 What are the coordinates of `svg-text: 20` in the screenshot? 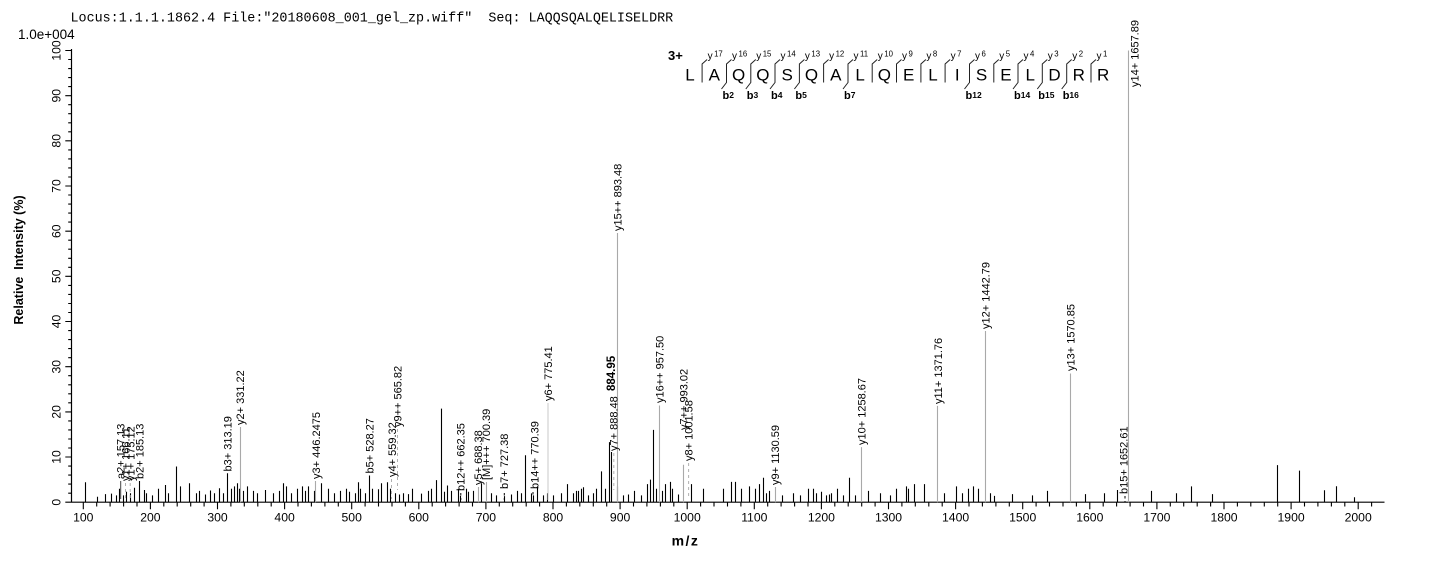 It's located at (57, 412).